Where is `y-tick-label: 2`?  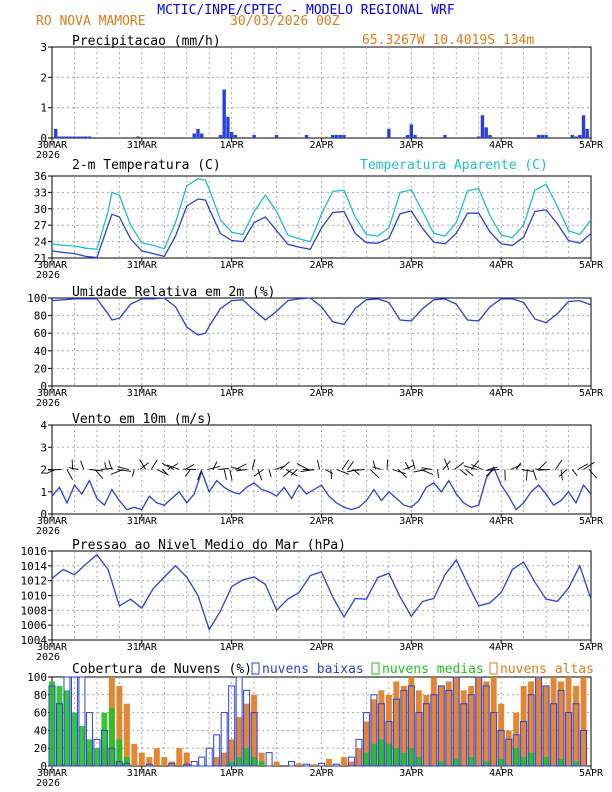
y-tick-label: 2 is located at coordinates (43, 77).